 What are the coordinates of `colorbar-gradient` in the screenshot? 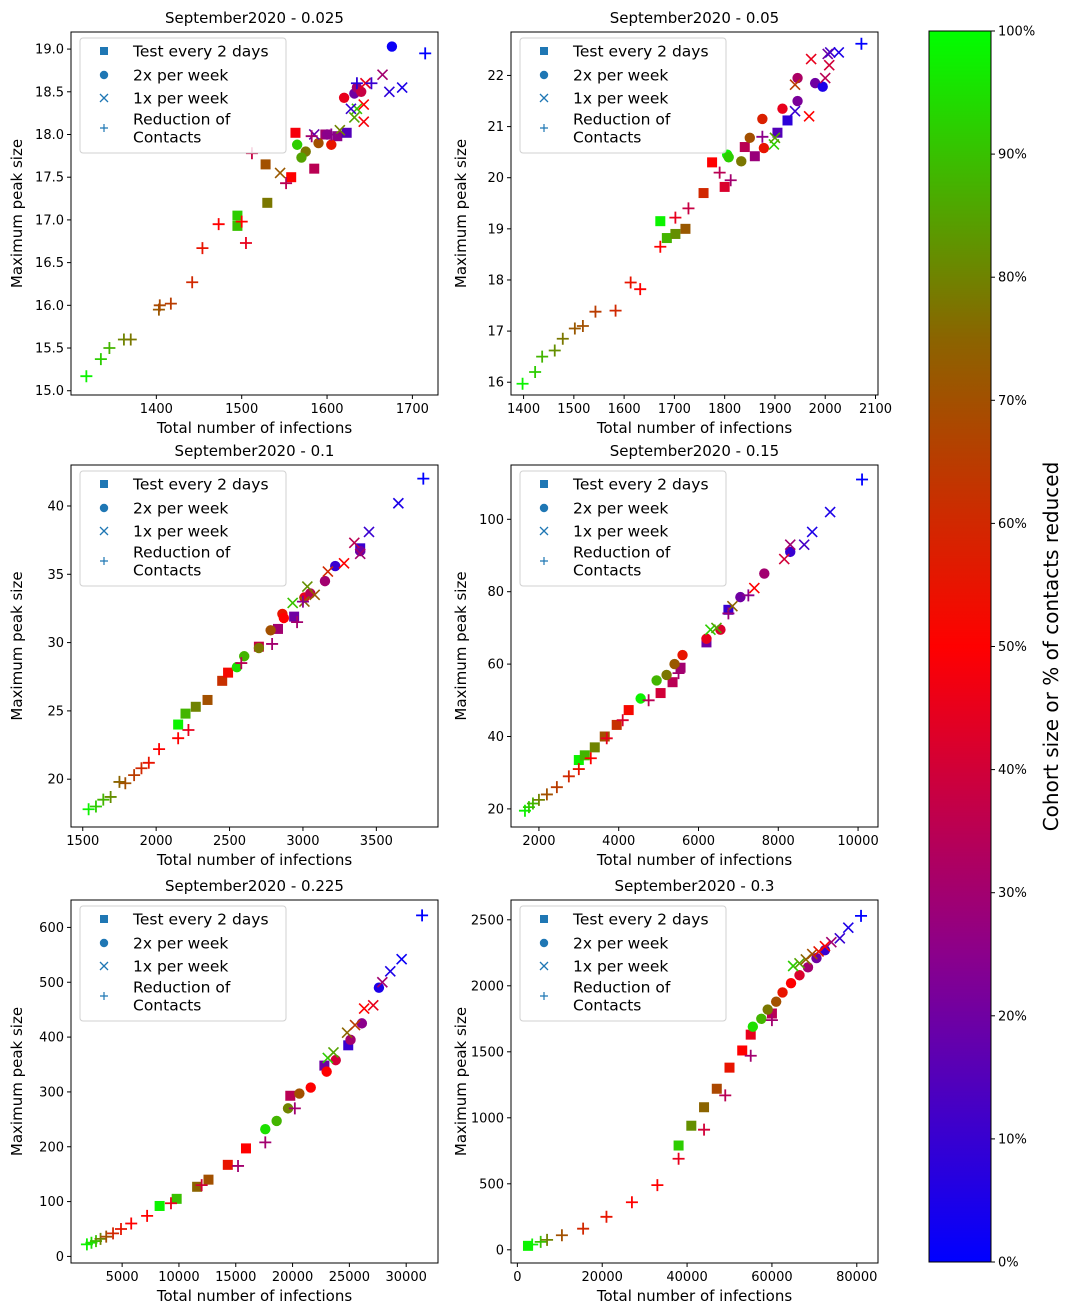 It's located at (960, 646).